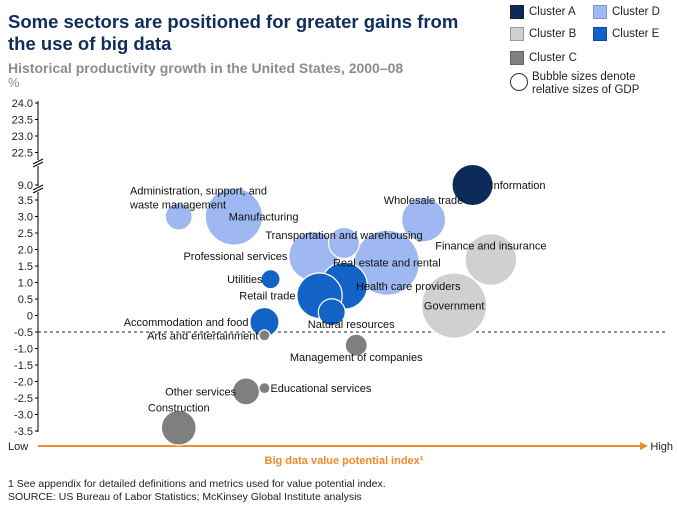  What do you see at coordinates (23, 416) in the screenshot?
I see `y-tick-label: -3.0` at bounding box center [23, 416].